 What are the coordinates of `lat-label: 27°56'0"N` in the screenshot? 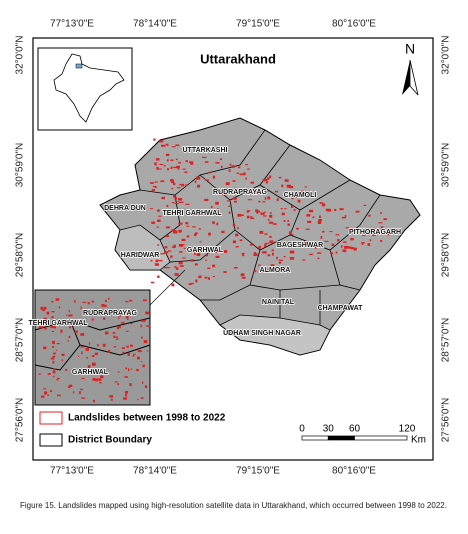 It's located at (446, 420).